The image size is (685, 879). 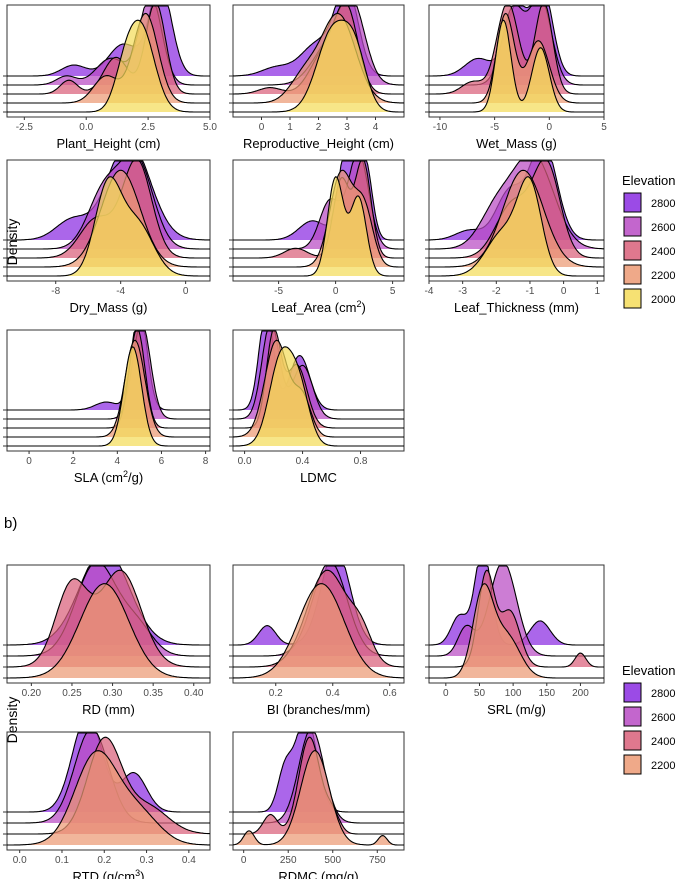 What do you see at coordinates (332, 860) in the screenshot?
I see `x-tick-label: 500` at bounding box center [332, 860].